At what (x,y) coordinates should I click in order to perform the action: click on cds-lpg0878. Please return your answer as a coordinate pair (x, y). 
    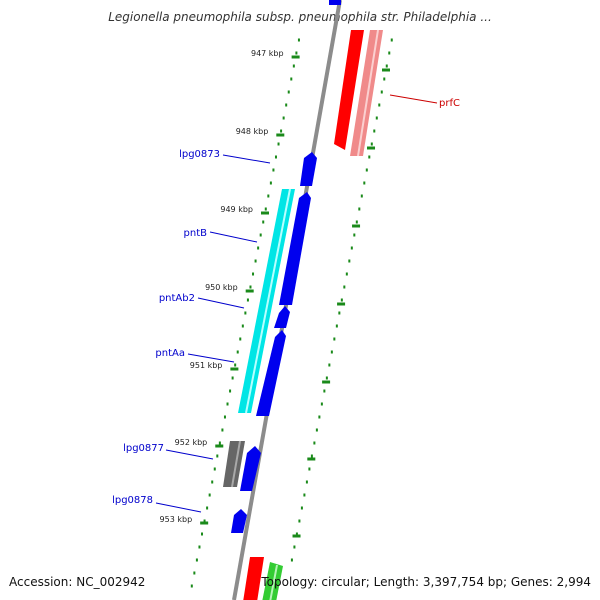
    Looking at the image, I should click on (239, 521).